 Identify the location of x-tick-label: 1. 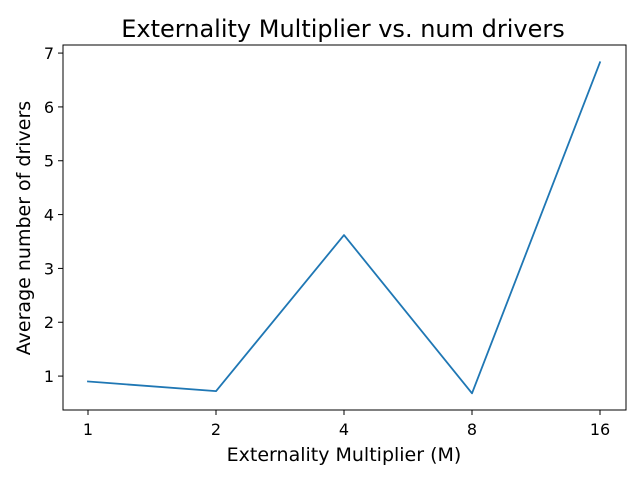
(88, 429).